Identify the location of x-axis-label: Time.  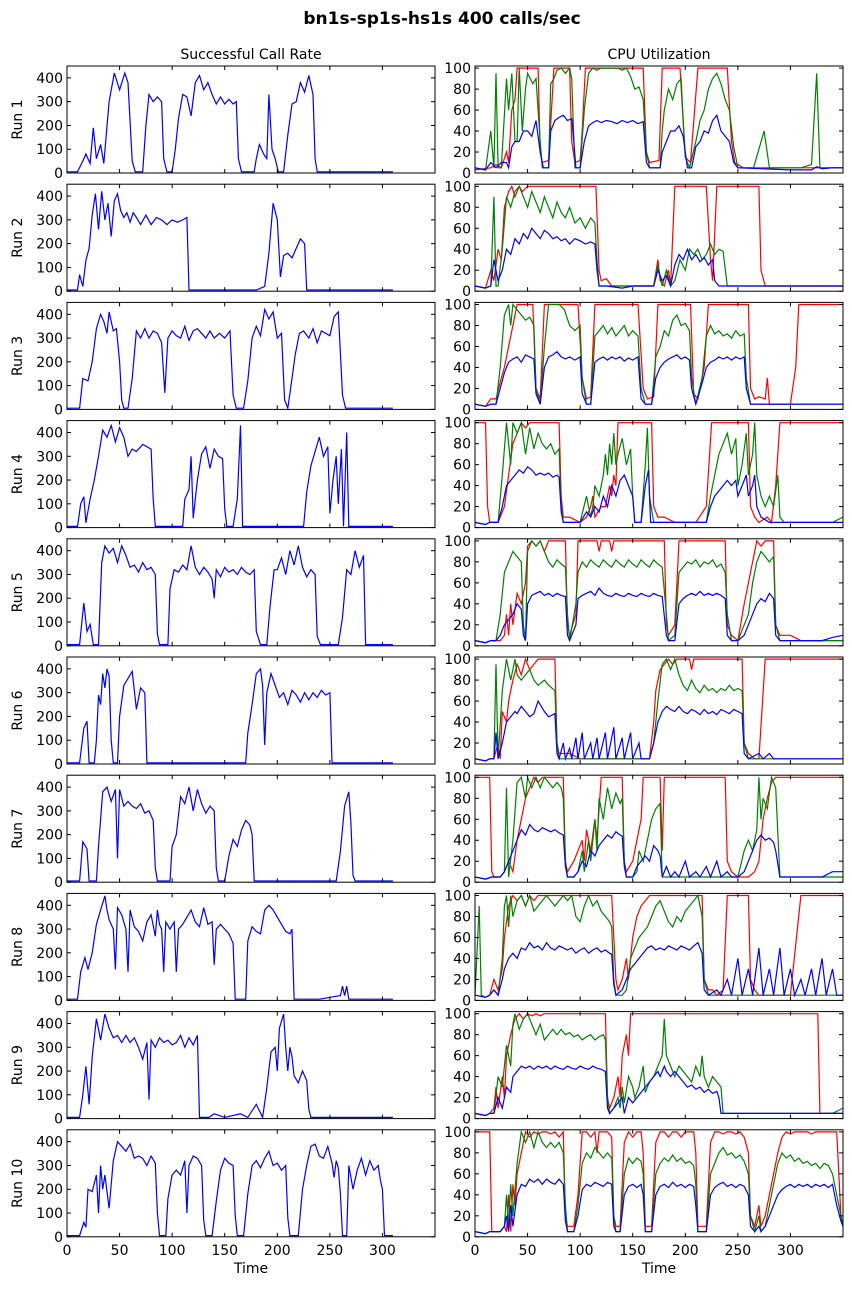
(250, 1269).